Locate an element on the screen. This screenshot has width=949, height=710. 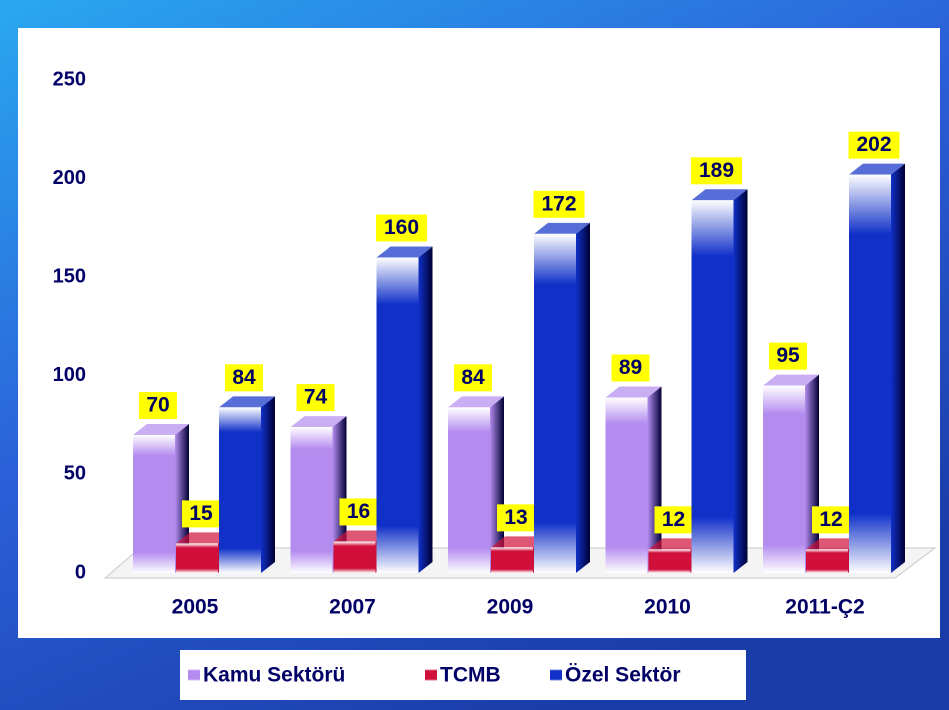
legend-box is located at coordinates (463, 675).